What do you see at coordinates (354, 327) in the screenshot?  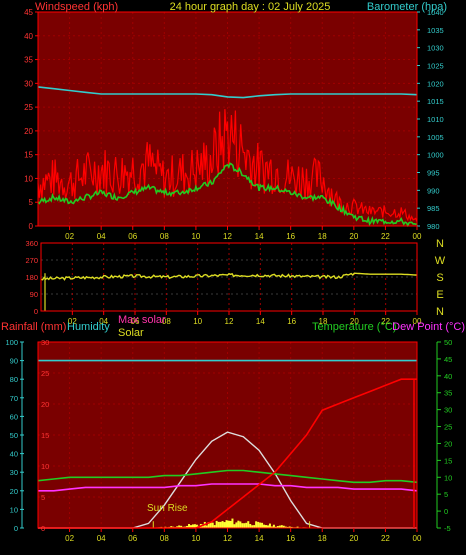 I see `temperature-label: Temperature (°C)` at bounding box center [354, 327].